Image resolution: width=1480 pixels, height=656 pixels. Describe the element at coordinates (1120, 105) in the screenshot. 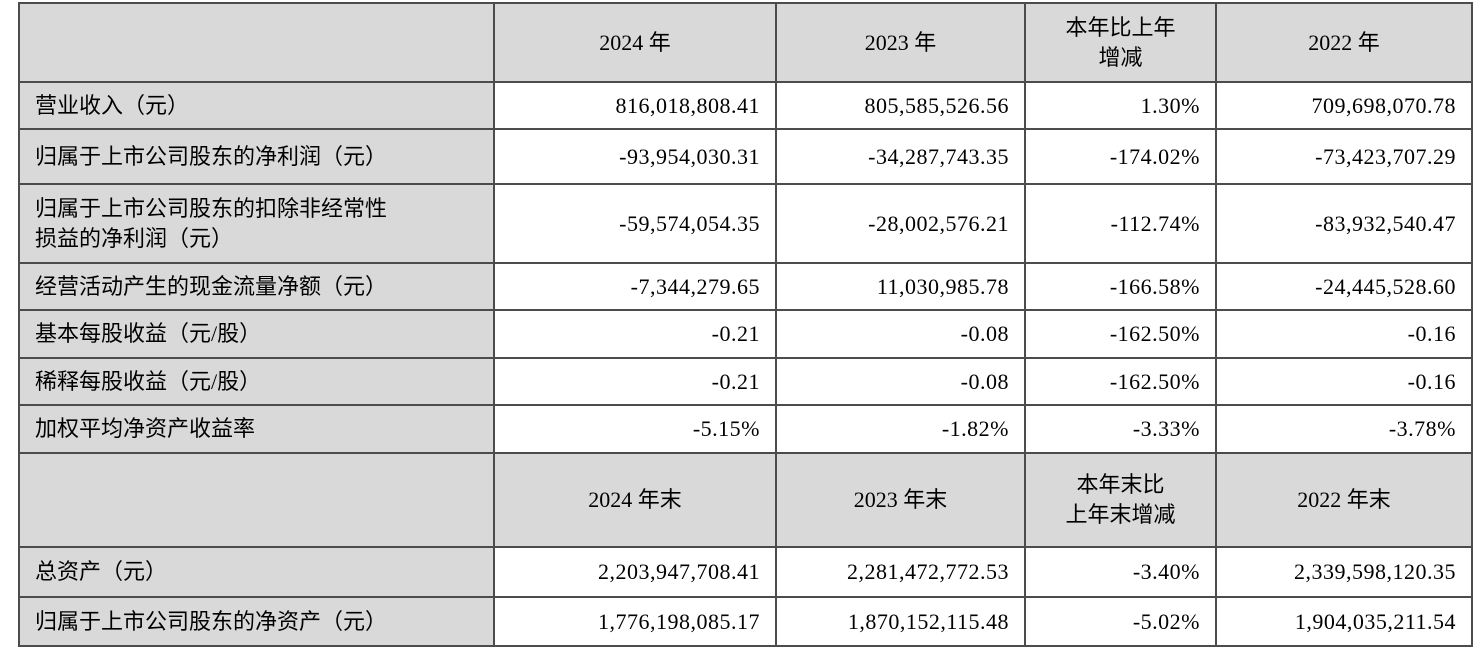

I see `change-value-cell: 1.30%` at that location.